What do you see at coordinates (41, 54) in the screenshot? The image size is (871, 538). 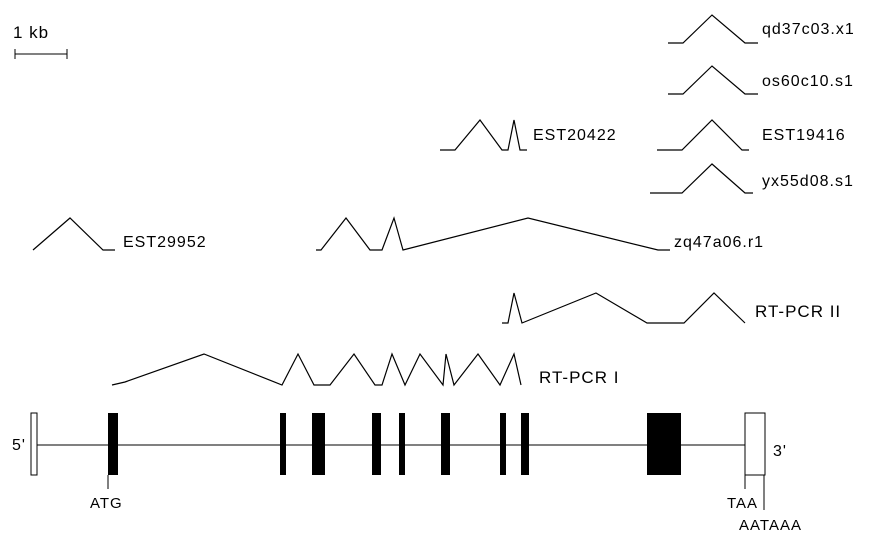 I see `scale-bar` at bounding box center [41, 54].